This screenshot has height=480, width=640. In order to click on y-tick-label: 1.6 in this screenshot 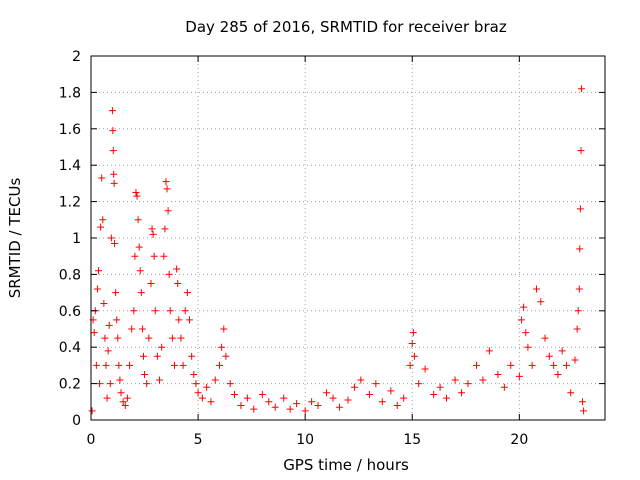, I will do `click(70, 130)`.